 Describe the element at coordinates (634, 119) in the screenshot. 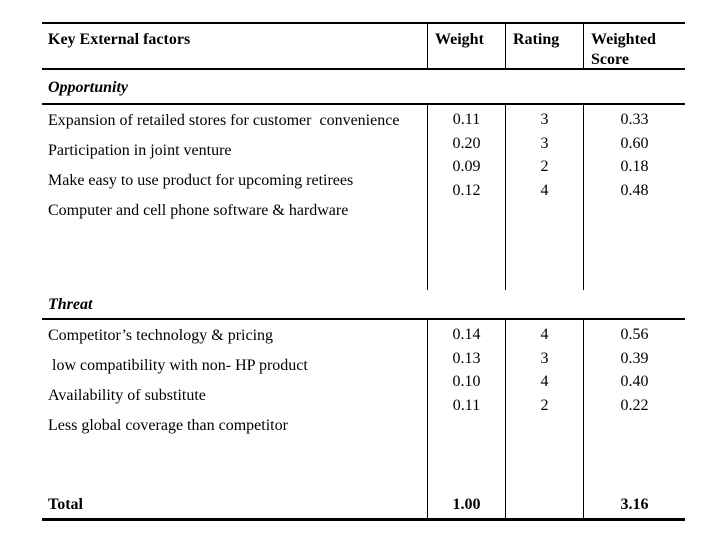

I see `weighted-score-value: 0.33` at that location.